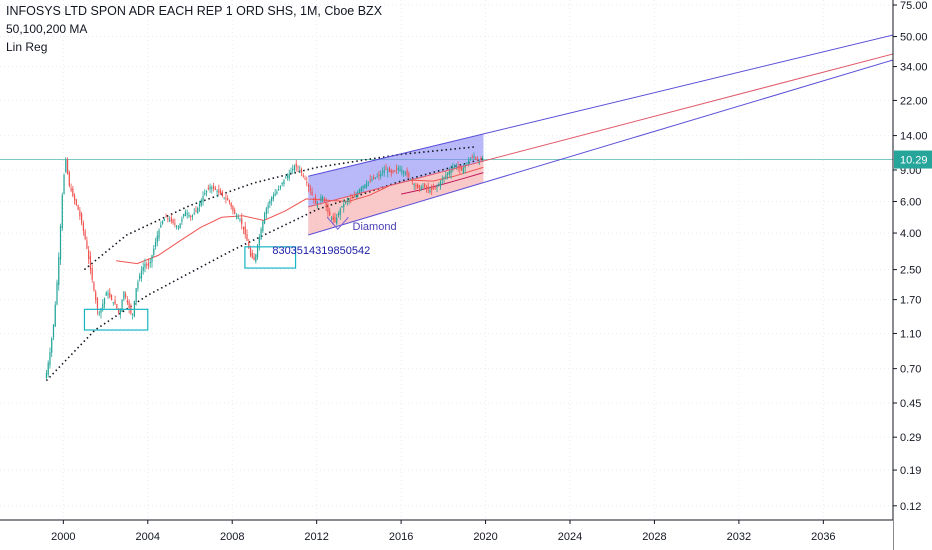 The width and height of the screenshot is (932, 550). I want to click on y-tick-label: 0.70, so click(910, 370).